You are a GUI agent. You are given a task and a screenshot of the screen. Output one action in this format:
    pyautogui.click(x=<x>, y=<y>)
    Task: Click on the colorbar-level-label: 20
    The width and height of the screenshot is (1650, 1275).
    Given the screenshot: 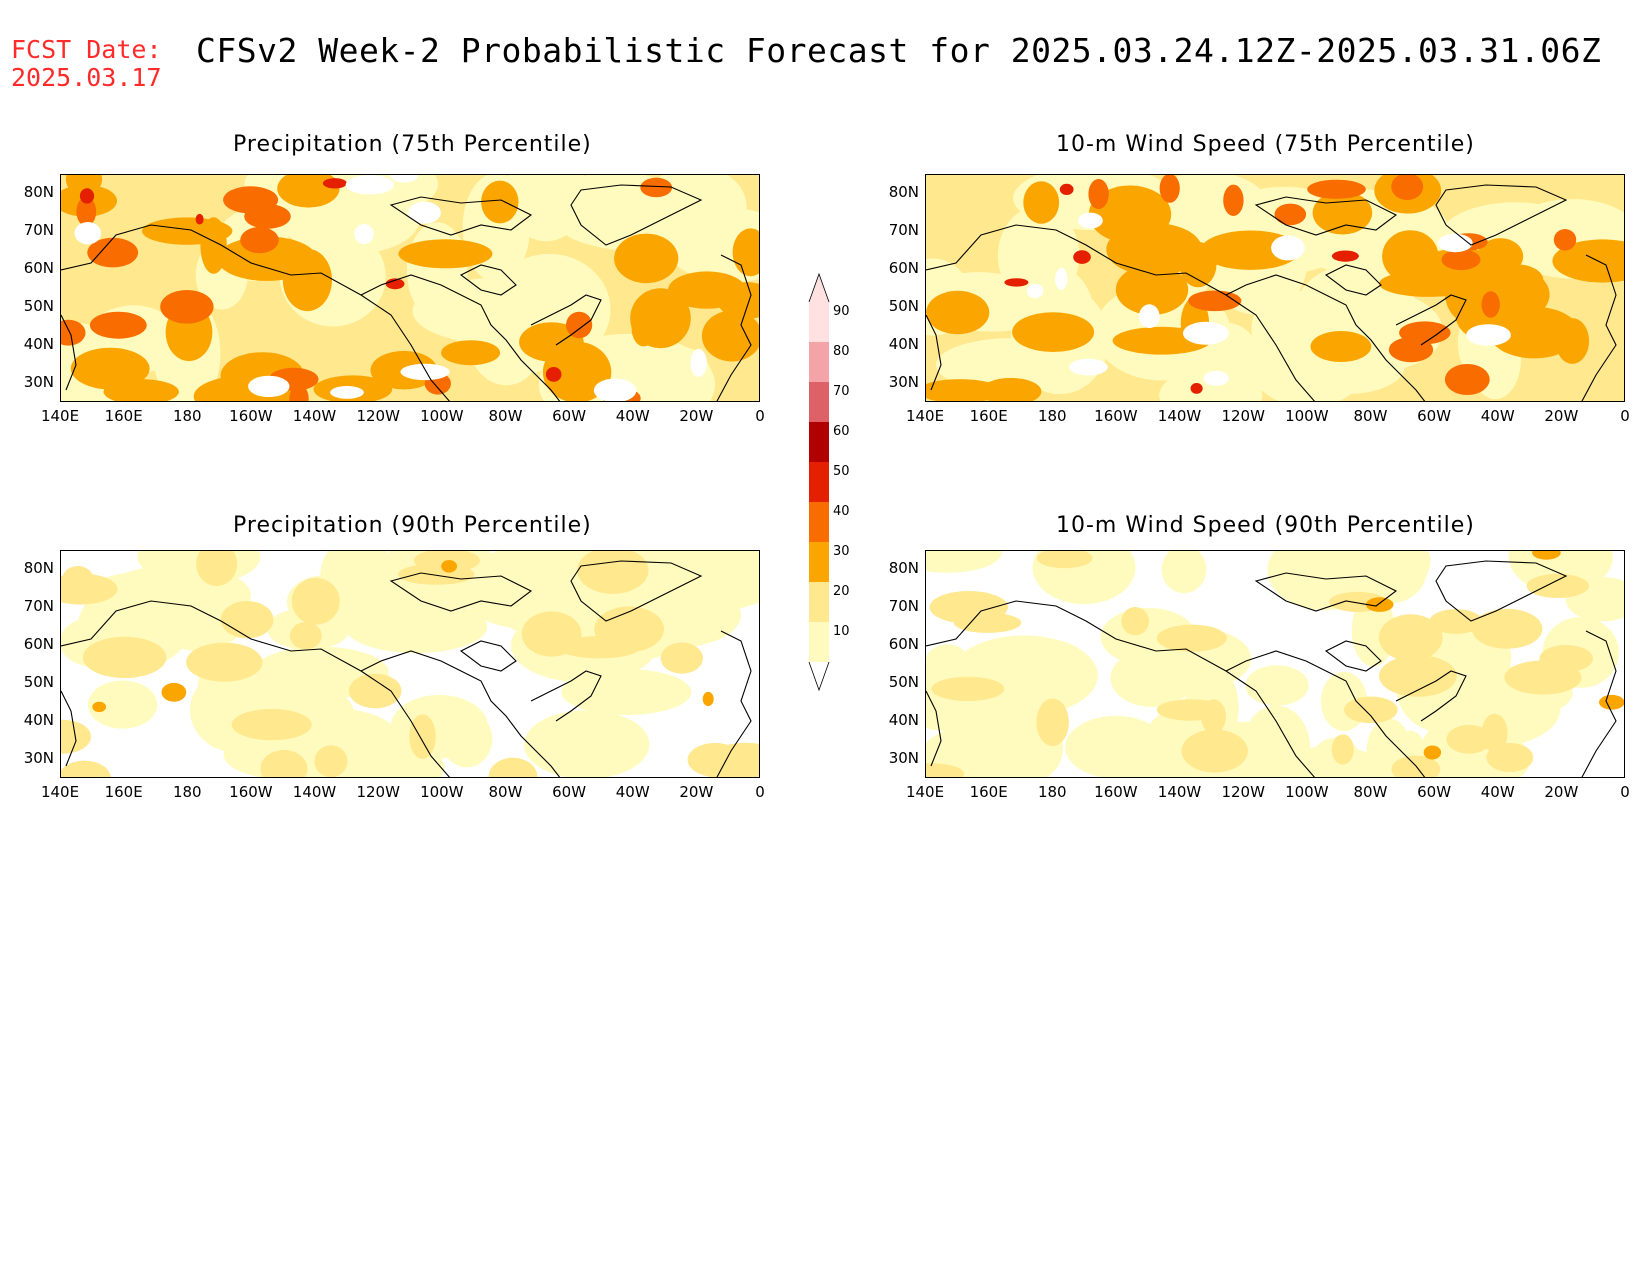 What is the action you would take?
    pyautogui.click(x=841, y=591)
    